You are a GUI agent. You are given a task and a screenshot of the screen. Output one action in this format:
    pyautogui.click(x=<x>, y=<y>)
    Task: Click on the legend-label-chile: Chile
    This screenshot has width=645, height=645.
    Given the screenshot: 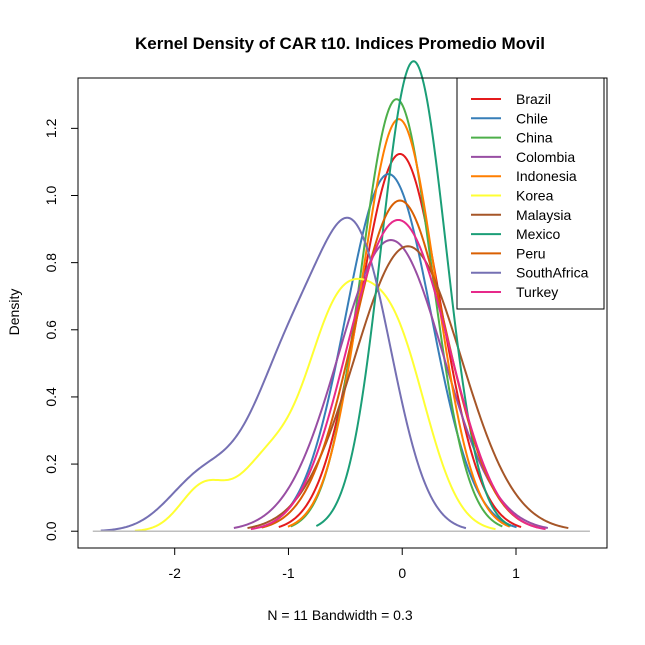 What is the action you would take?
    pyautogui.click(x=532, y=118)
    